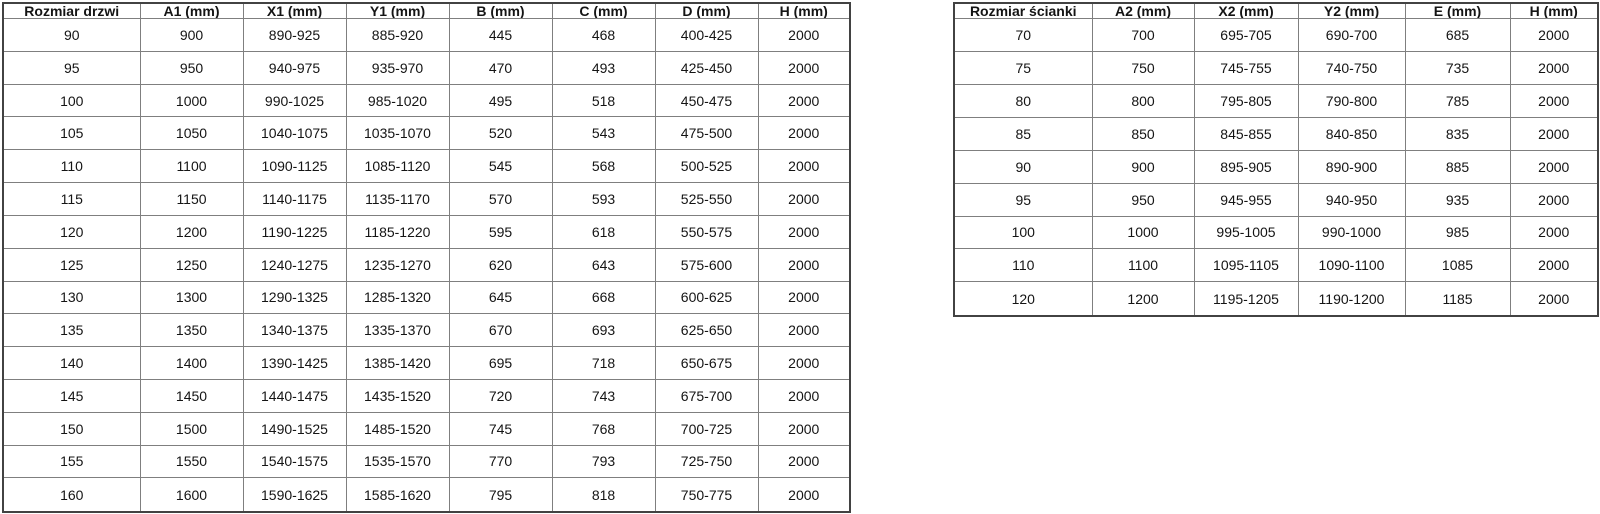 The height and width of the screenshot is (514, 1600). I want to click on table-cell: 750-775, so click(706, 495).